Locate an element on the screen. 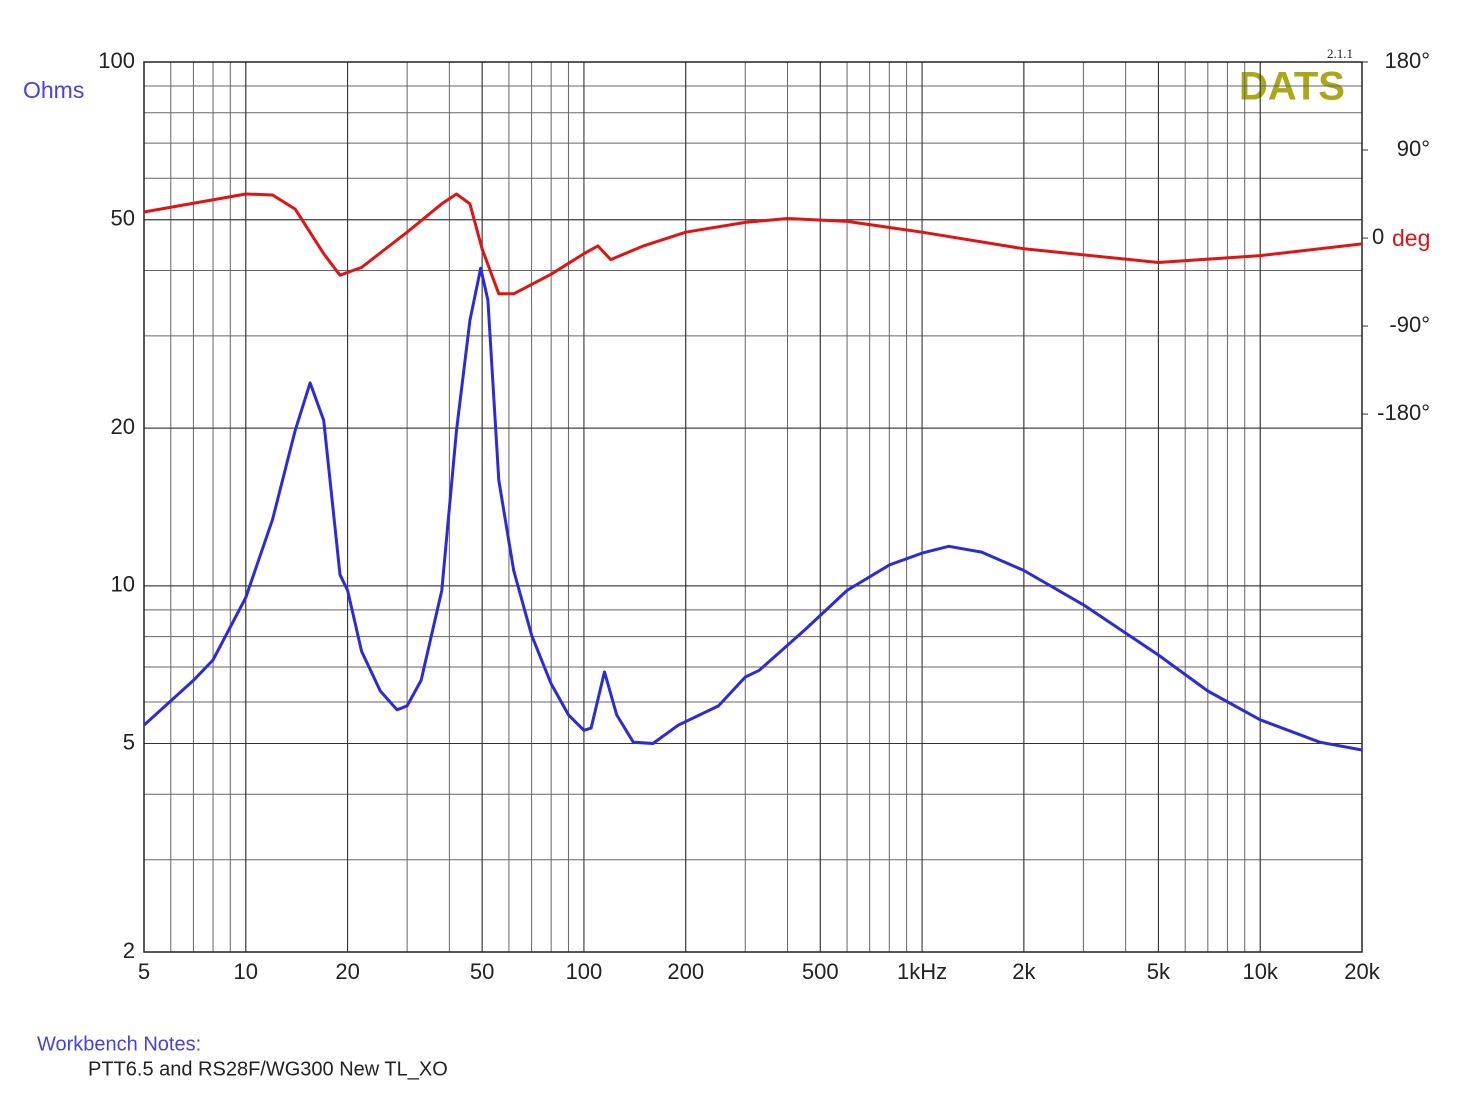 This screenshot has width=1469, height=1105. x-tick-label: 1kHz is located at coordinates (922, 971).